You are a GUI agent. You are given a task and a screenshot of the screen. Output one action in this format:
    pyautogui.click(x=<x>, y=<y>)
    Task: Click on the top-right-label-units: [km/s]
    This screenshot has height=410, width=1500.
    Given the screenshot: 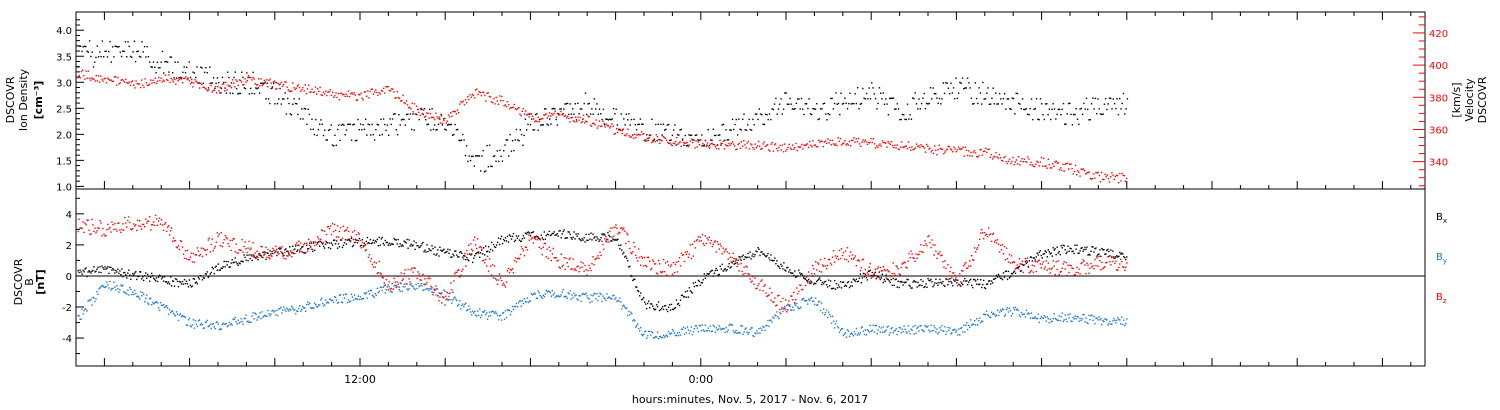 What is the action you would take?
    pyautogui.click(x=1456, y=99)
    